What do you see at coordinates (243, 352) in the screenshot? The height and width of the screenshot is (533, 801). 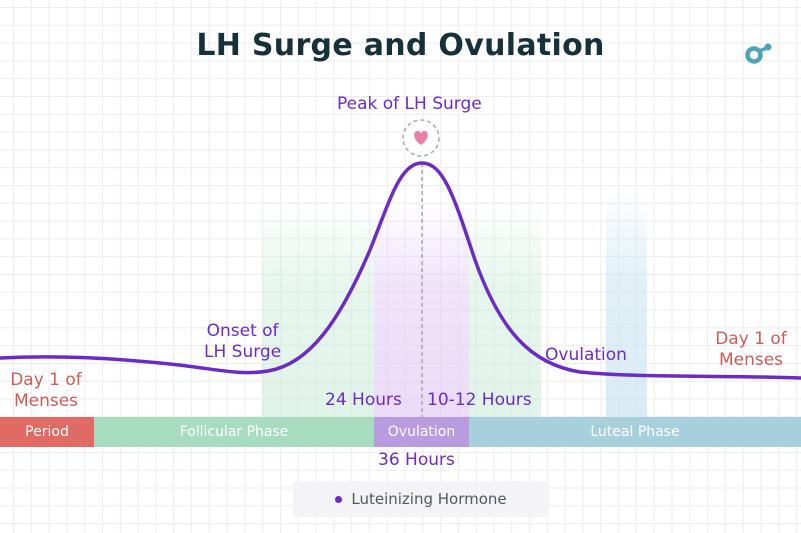 I see `onset-label-line2: LH Surge` at bounding box center [243, 352].